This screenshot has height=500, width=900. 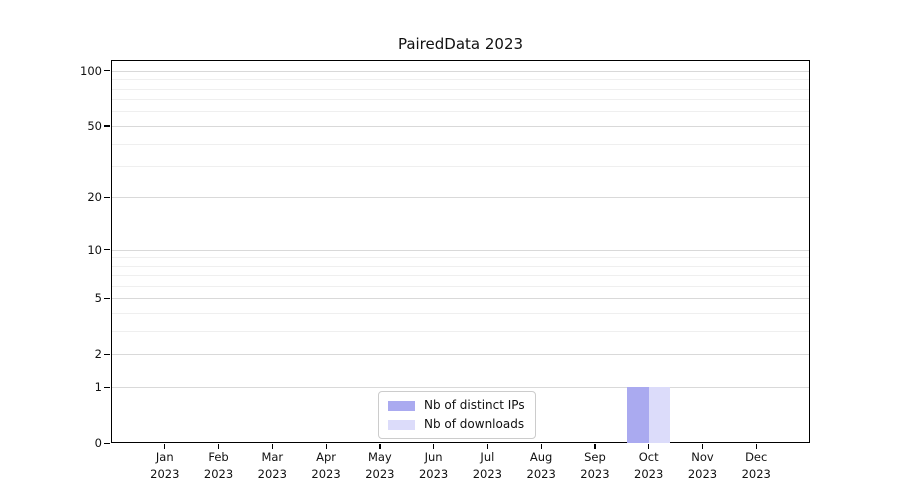 What do you see at coordinates (457, 415) in the screenshot?
I see `legend: Nb of distinct IPs Nb of downloads` at bounding box center [457, 415].